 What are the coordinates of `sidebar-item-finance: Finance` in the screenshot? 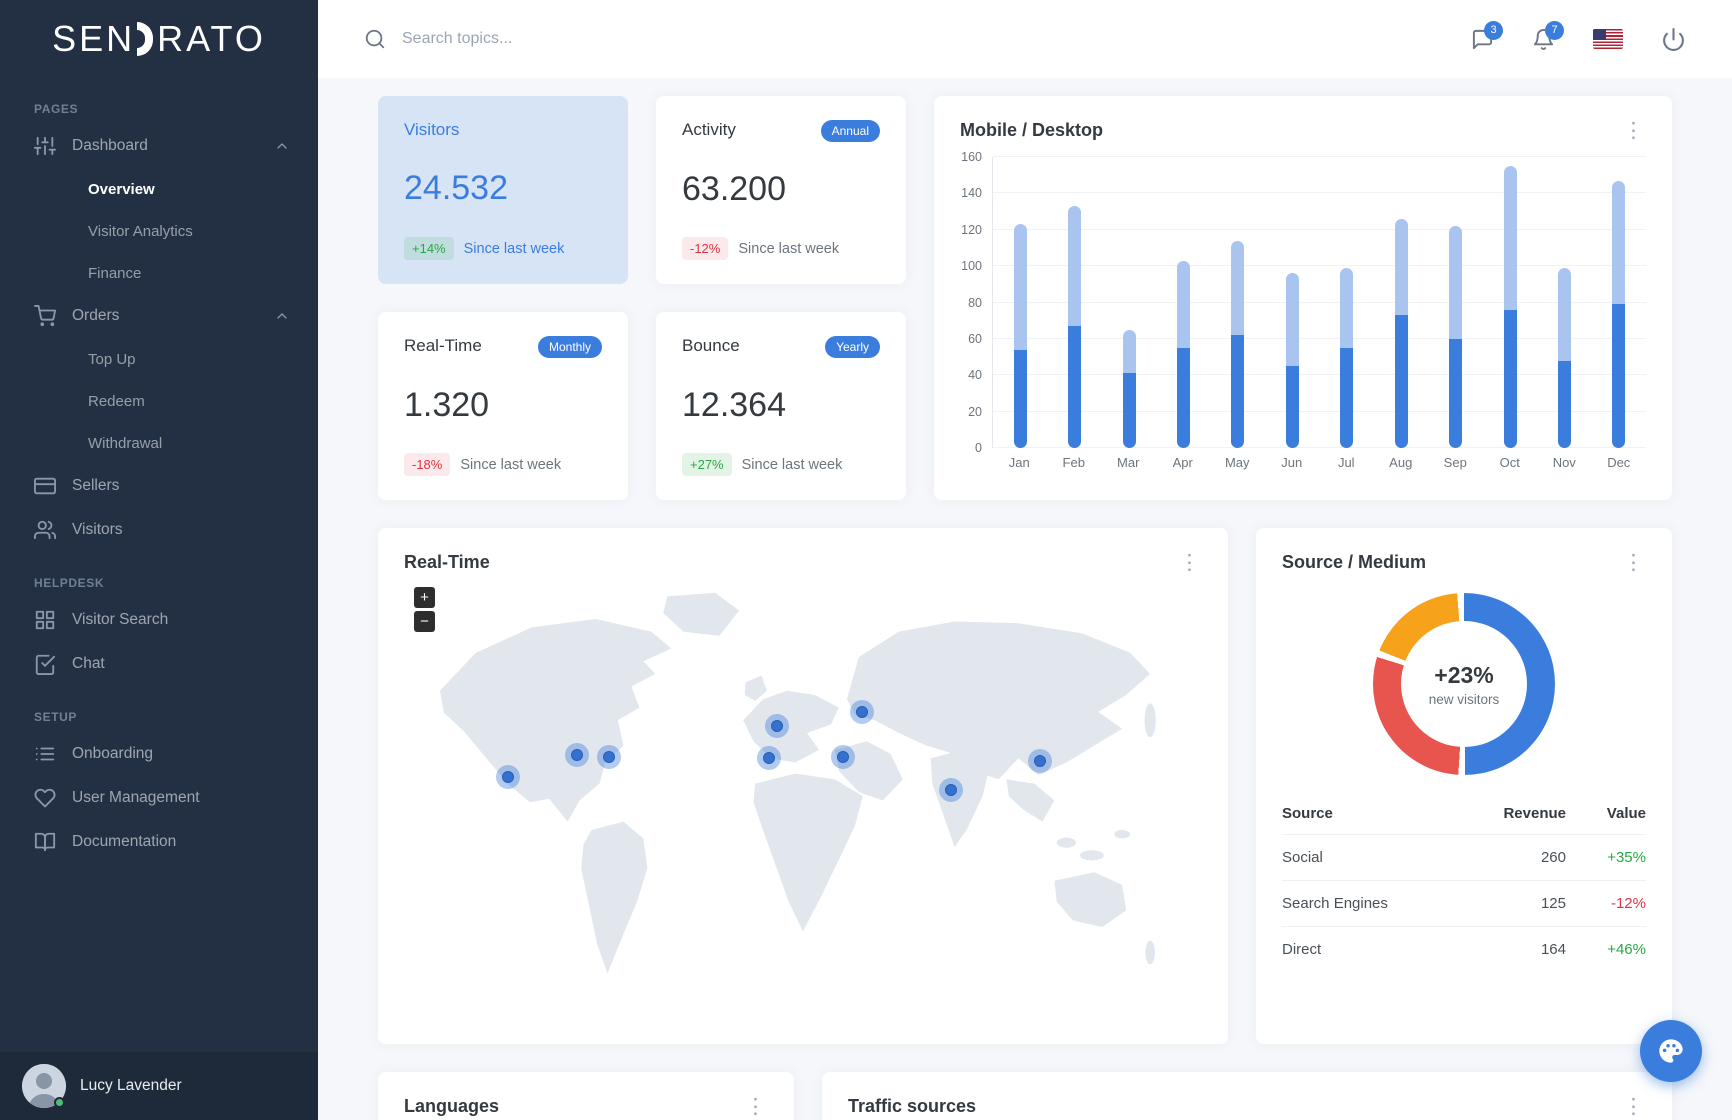 It's located at (115, 273).